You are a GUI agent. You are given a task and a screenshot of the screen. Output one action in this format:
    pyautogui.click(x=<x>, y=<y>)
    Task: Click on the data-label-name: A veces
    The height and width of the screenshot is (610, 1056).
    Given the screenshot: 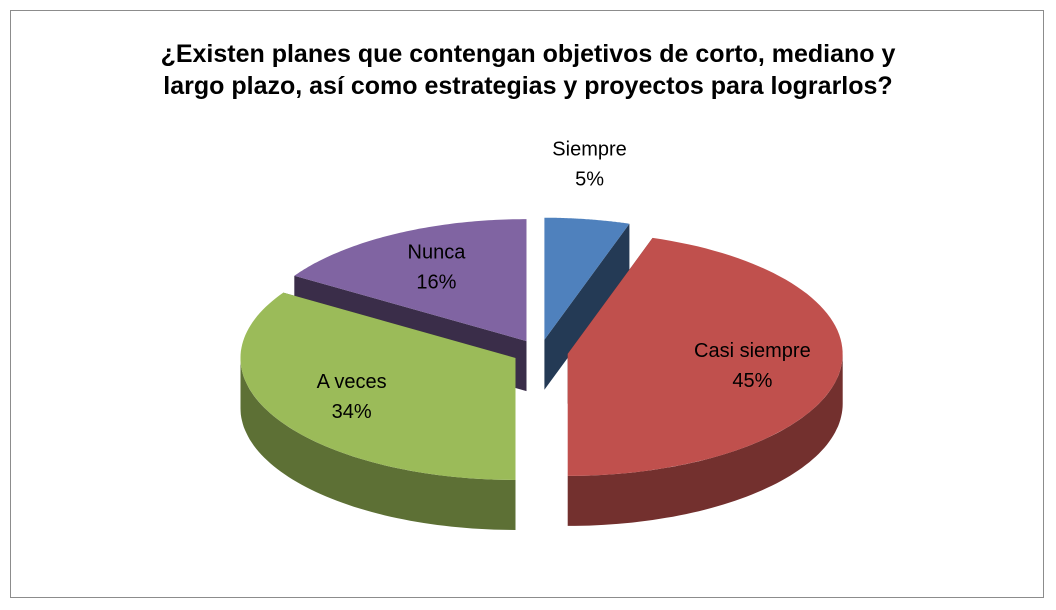 What is the action you would take?
    pyautogui.click(x=352, y=382)
    